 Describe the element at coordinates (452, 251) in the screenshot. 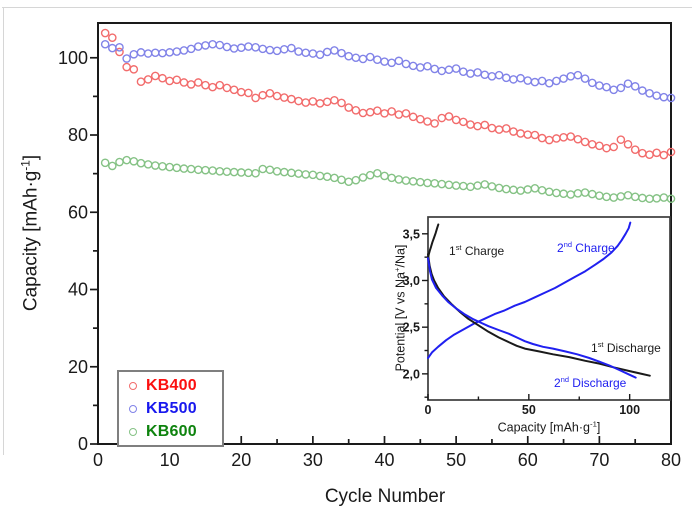

I see `first-charge-num: 1` at that location.